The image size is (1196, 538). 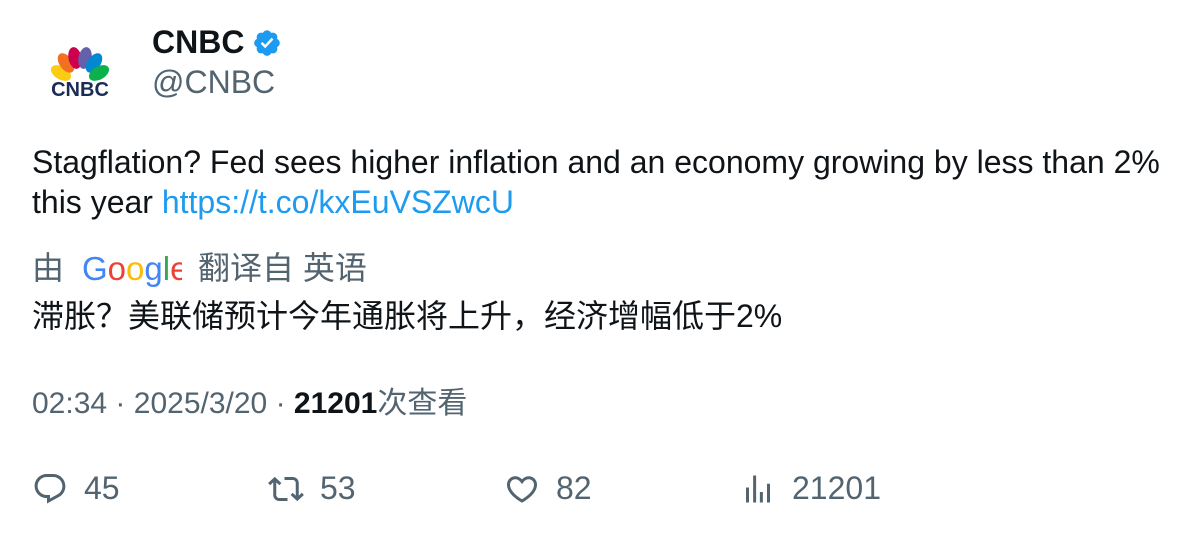 I want to click on tweet-link: https://t.co/kxEuVSZwcU, so click(x=337, y=202).